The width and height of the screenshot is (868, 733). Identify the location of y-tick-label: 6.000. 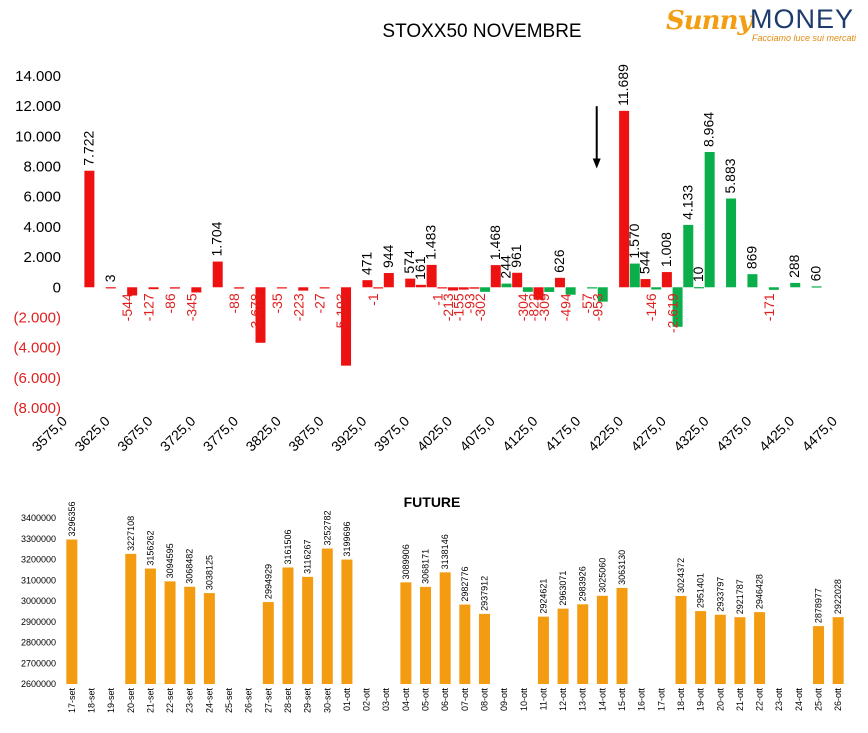
(42, 197).